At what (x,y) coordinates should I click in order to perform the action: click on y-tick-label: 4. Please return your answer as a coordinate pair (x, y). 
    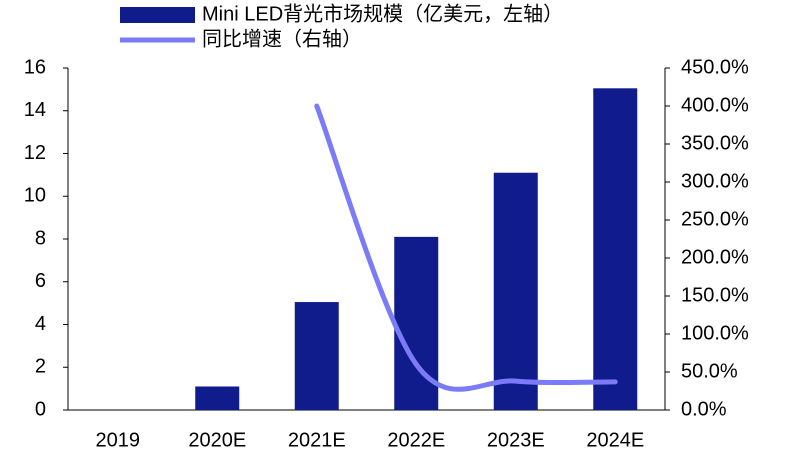
    Looking at the image, I should click on (40, 324).